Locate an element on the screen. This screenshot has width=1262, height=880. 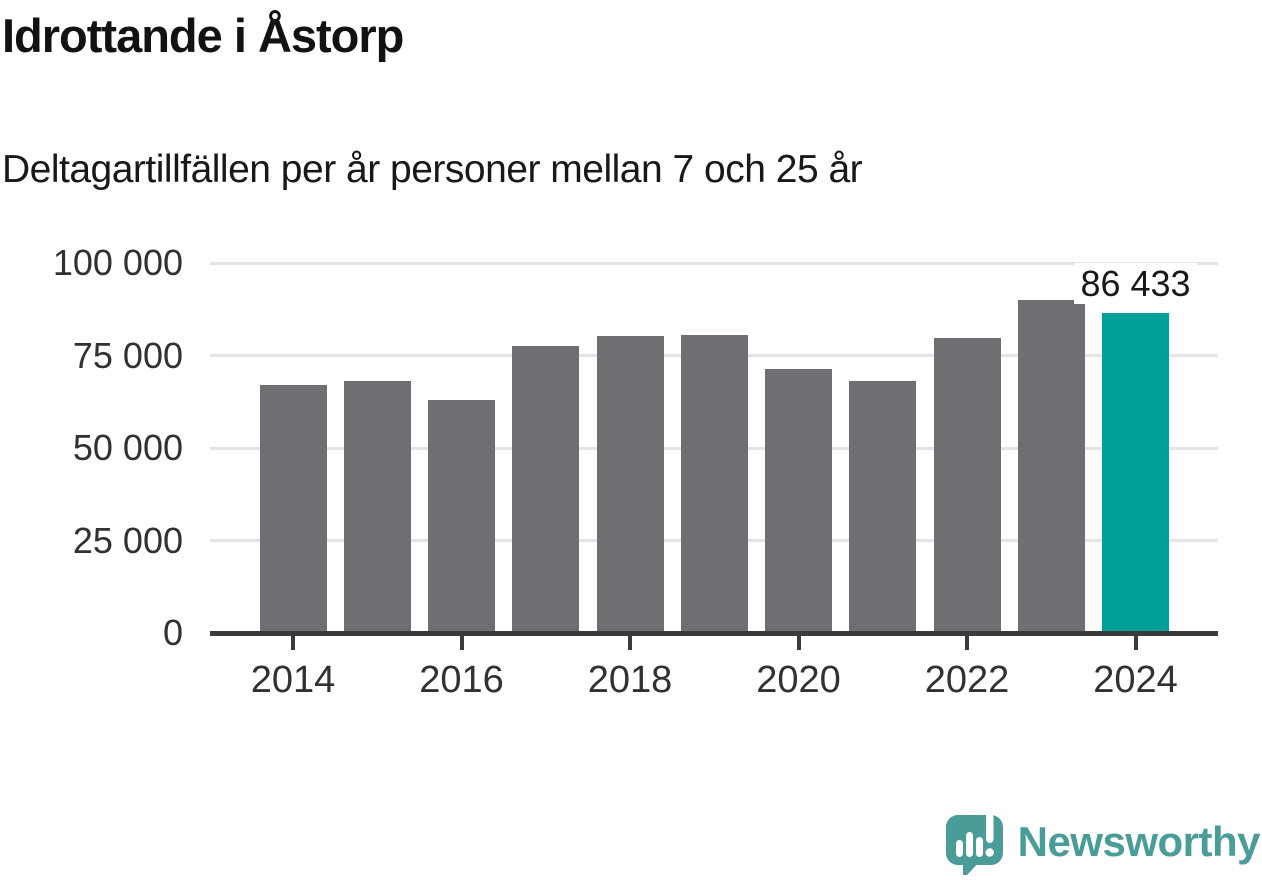
bar-2020 is located at coordinates (798, 501).